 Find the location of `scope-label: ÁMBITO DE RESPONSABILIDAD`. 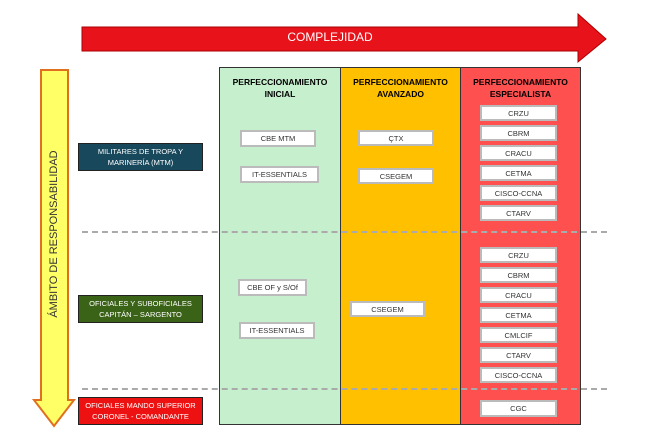

scope-label: ÁMBITO DE RESPONSABILIDAD is located at coordinates (54, 234).